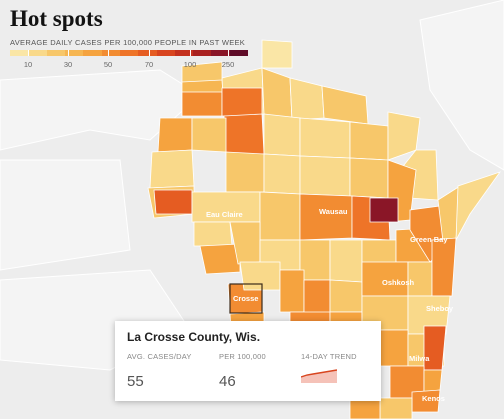  What do you see at coordinates (345, 105) in the screenshot?
I see `county-vilas` at bounding box center [345, 105].